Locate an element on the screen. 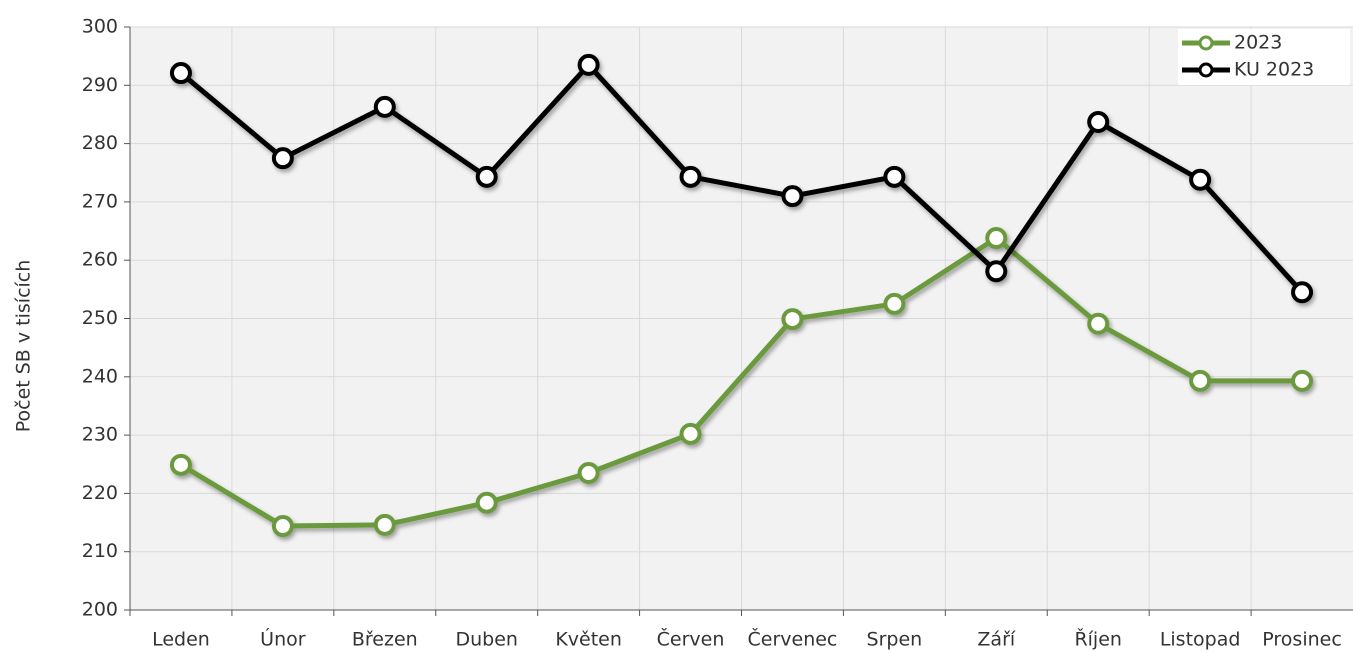 This screenshot has width=1353, height=653. x-tick-label: Listopad is located at coordinates (1200, 640).